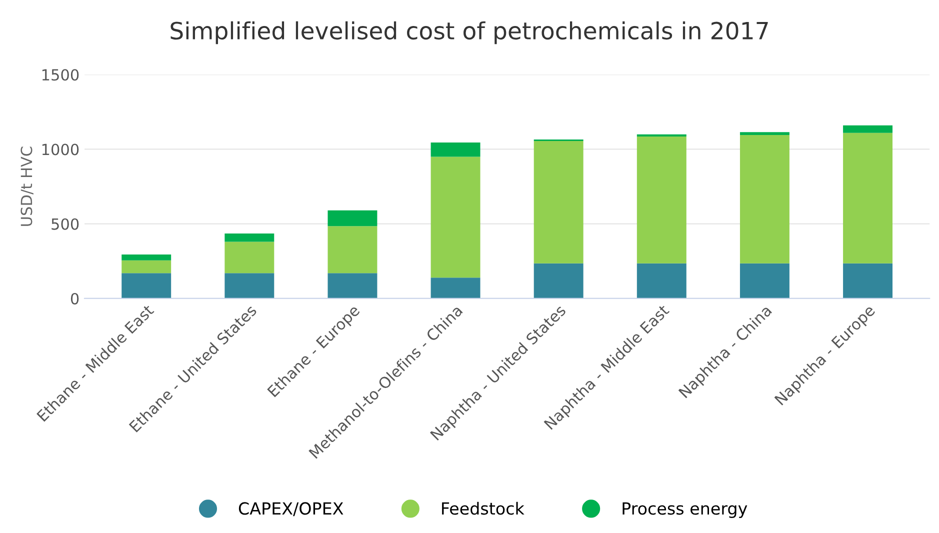 This screenshot has height=533, width=939. Describe the element at coordinates (60, 150) in the screenshot. I see `y-tick-label: 1000` at that location.